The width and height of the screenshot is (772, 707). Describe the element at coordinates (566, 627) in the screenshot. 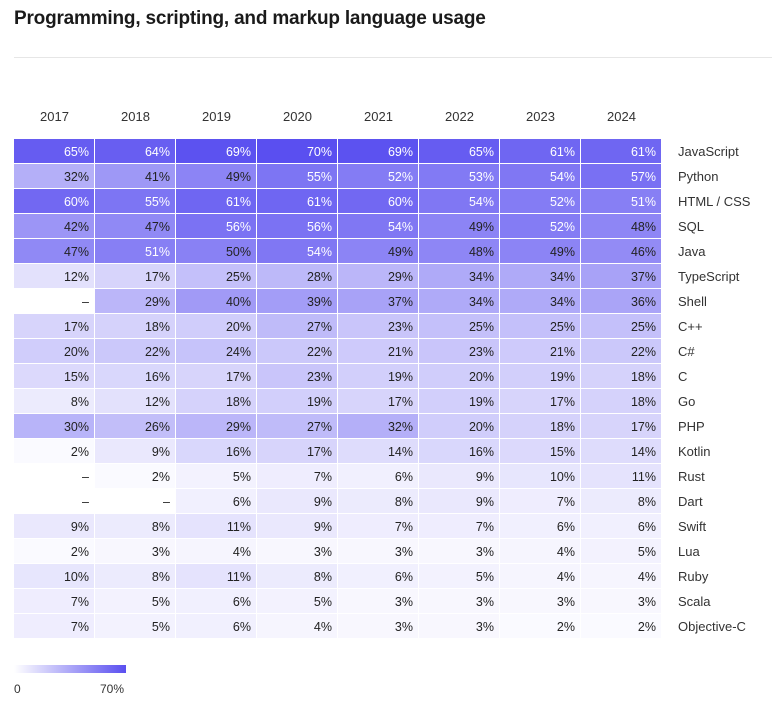

I see `cell-value-label: 2%` at that location.